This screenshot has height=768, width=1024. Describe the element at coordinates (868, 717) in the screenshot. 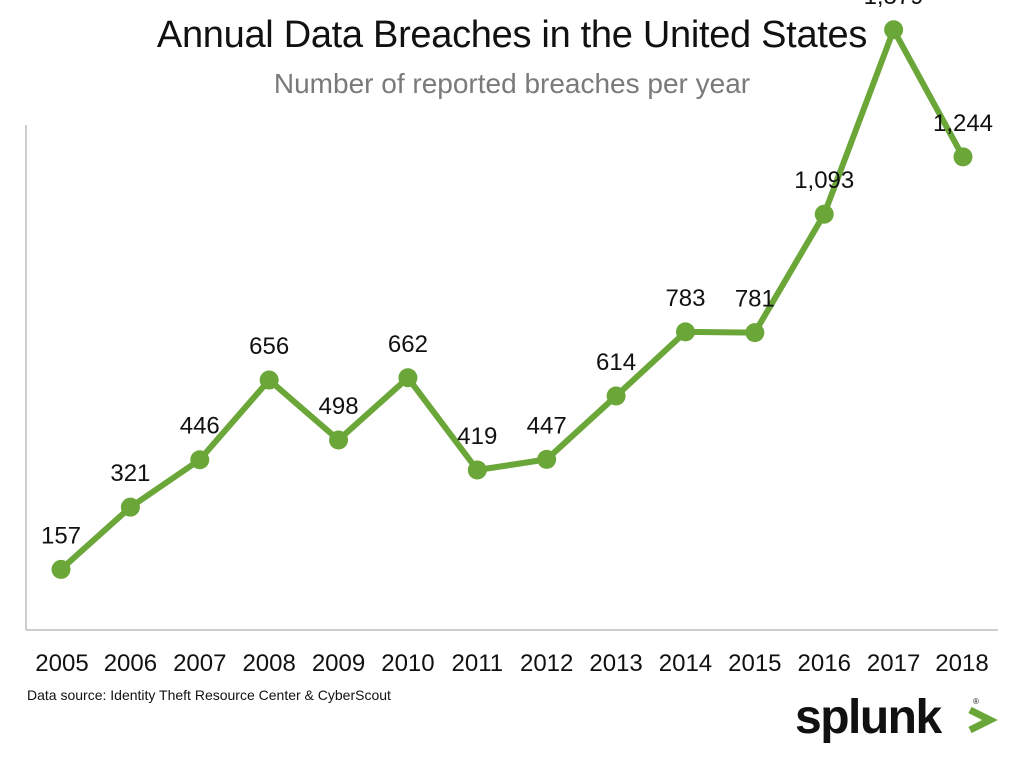

I see `splunk-logo: splunk` at that location.